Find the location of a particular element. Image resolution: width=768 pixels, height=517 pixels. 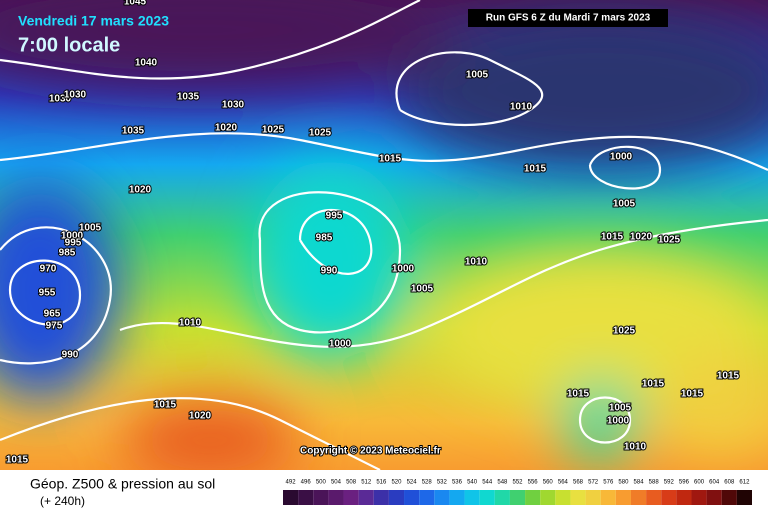

scale-label: 592 is located at coordinates (669, 483).